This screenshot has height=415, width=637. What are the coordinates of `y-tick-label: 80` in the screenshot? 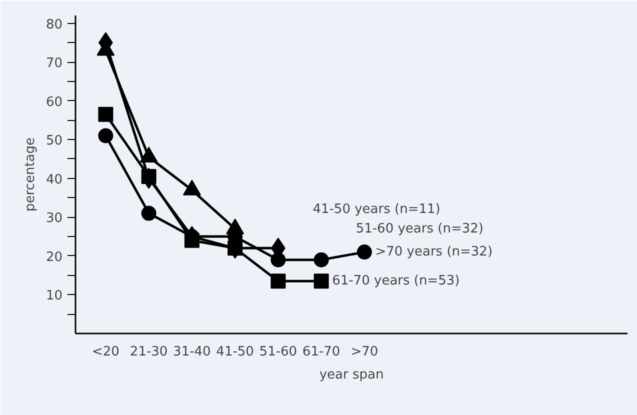 It's located at (54, 24).